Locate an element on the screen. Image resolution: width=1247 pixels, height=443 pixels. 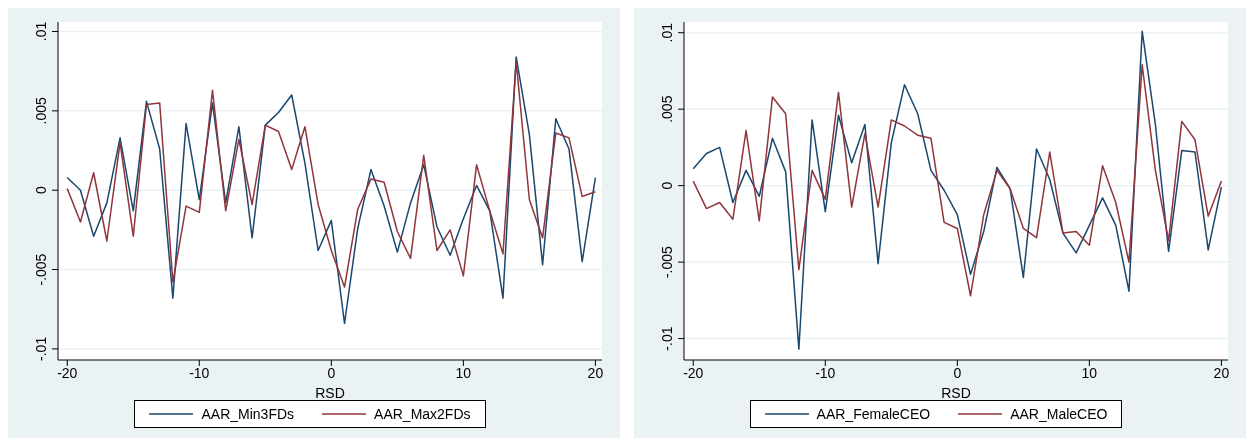
legend-label: AAR_Min3FDs is located at coordinates (248, 414).